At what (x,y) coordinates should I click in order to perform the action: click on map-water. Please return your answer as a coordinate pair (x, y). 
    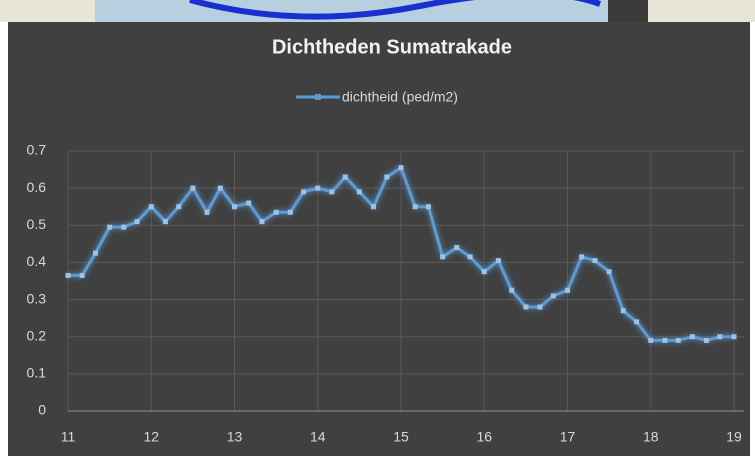
    Looking at the image, I should click on (355, 11).